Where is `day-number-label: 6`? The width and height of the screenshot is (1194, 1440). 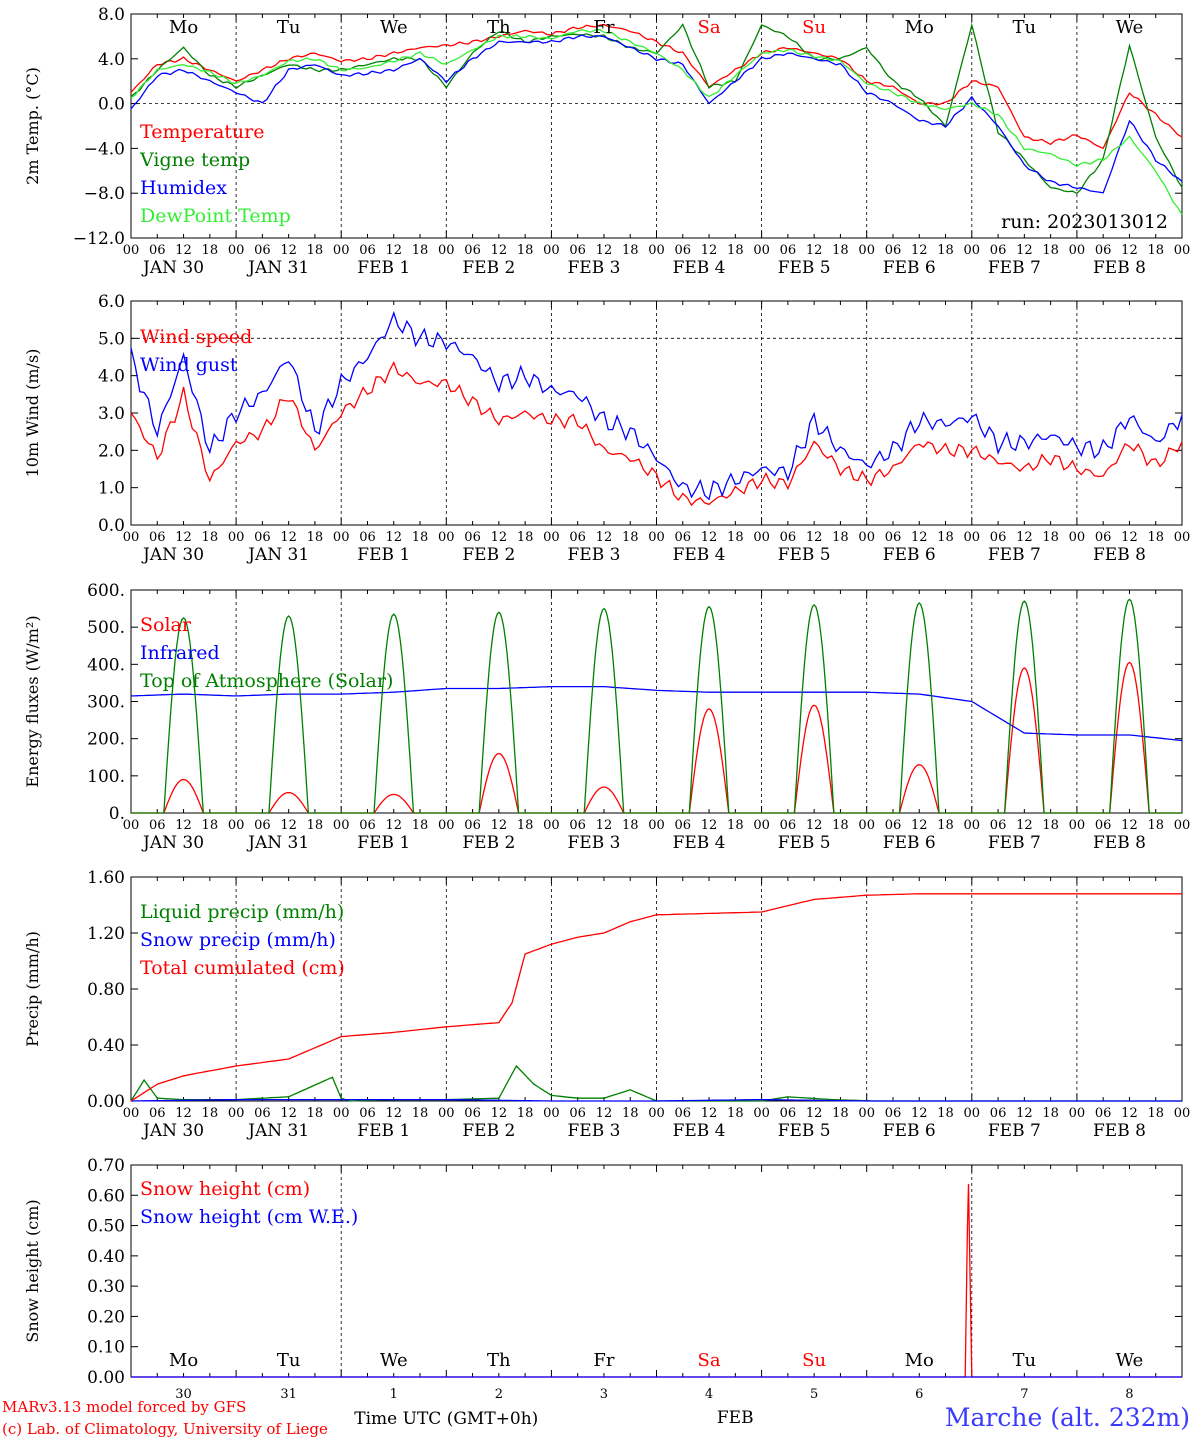
day-number-label: 6 is located at coordinates (919, 1394).